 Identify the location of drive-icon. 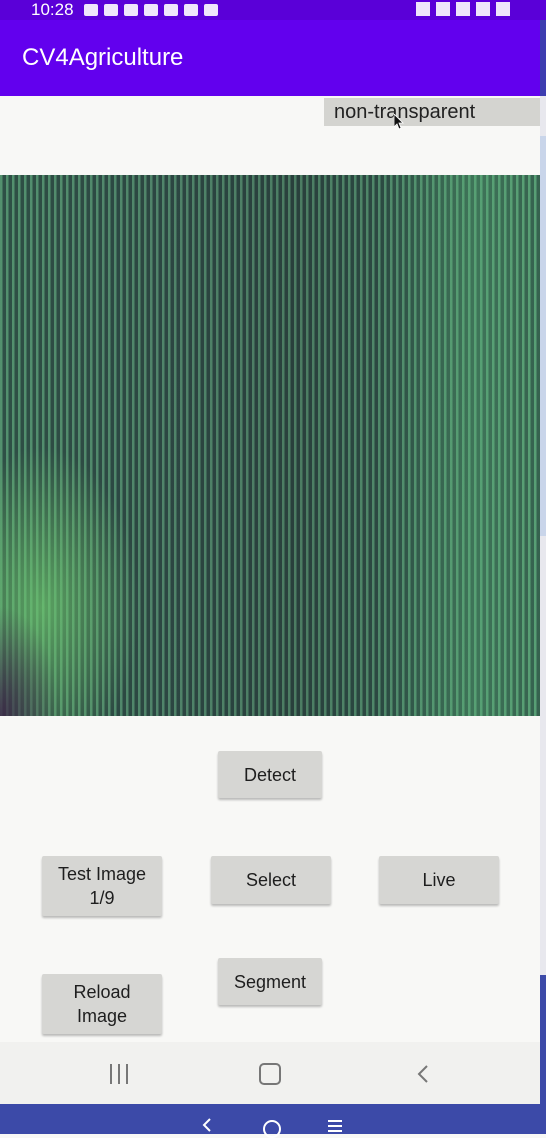
(190, 10).